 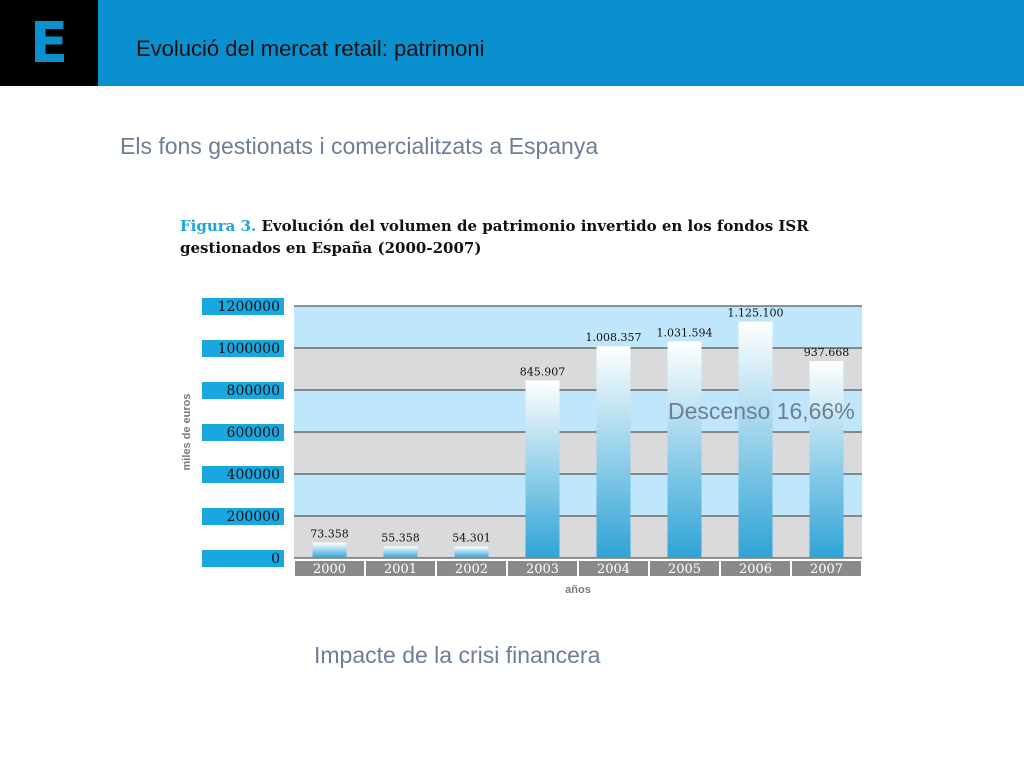 I want to click on y-axis-label: miles de euros, so click(x=187, y=431).